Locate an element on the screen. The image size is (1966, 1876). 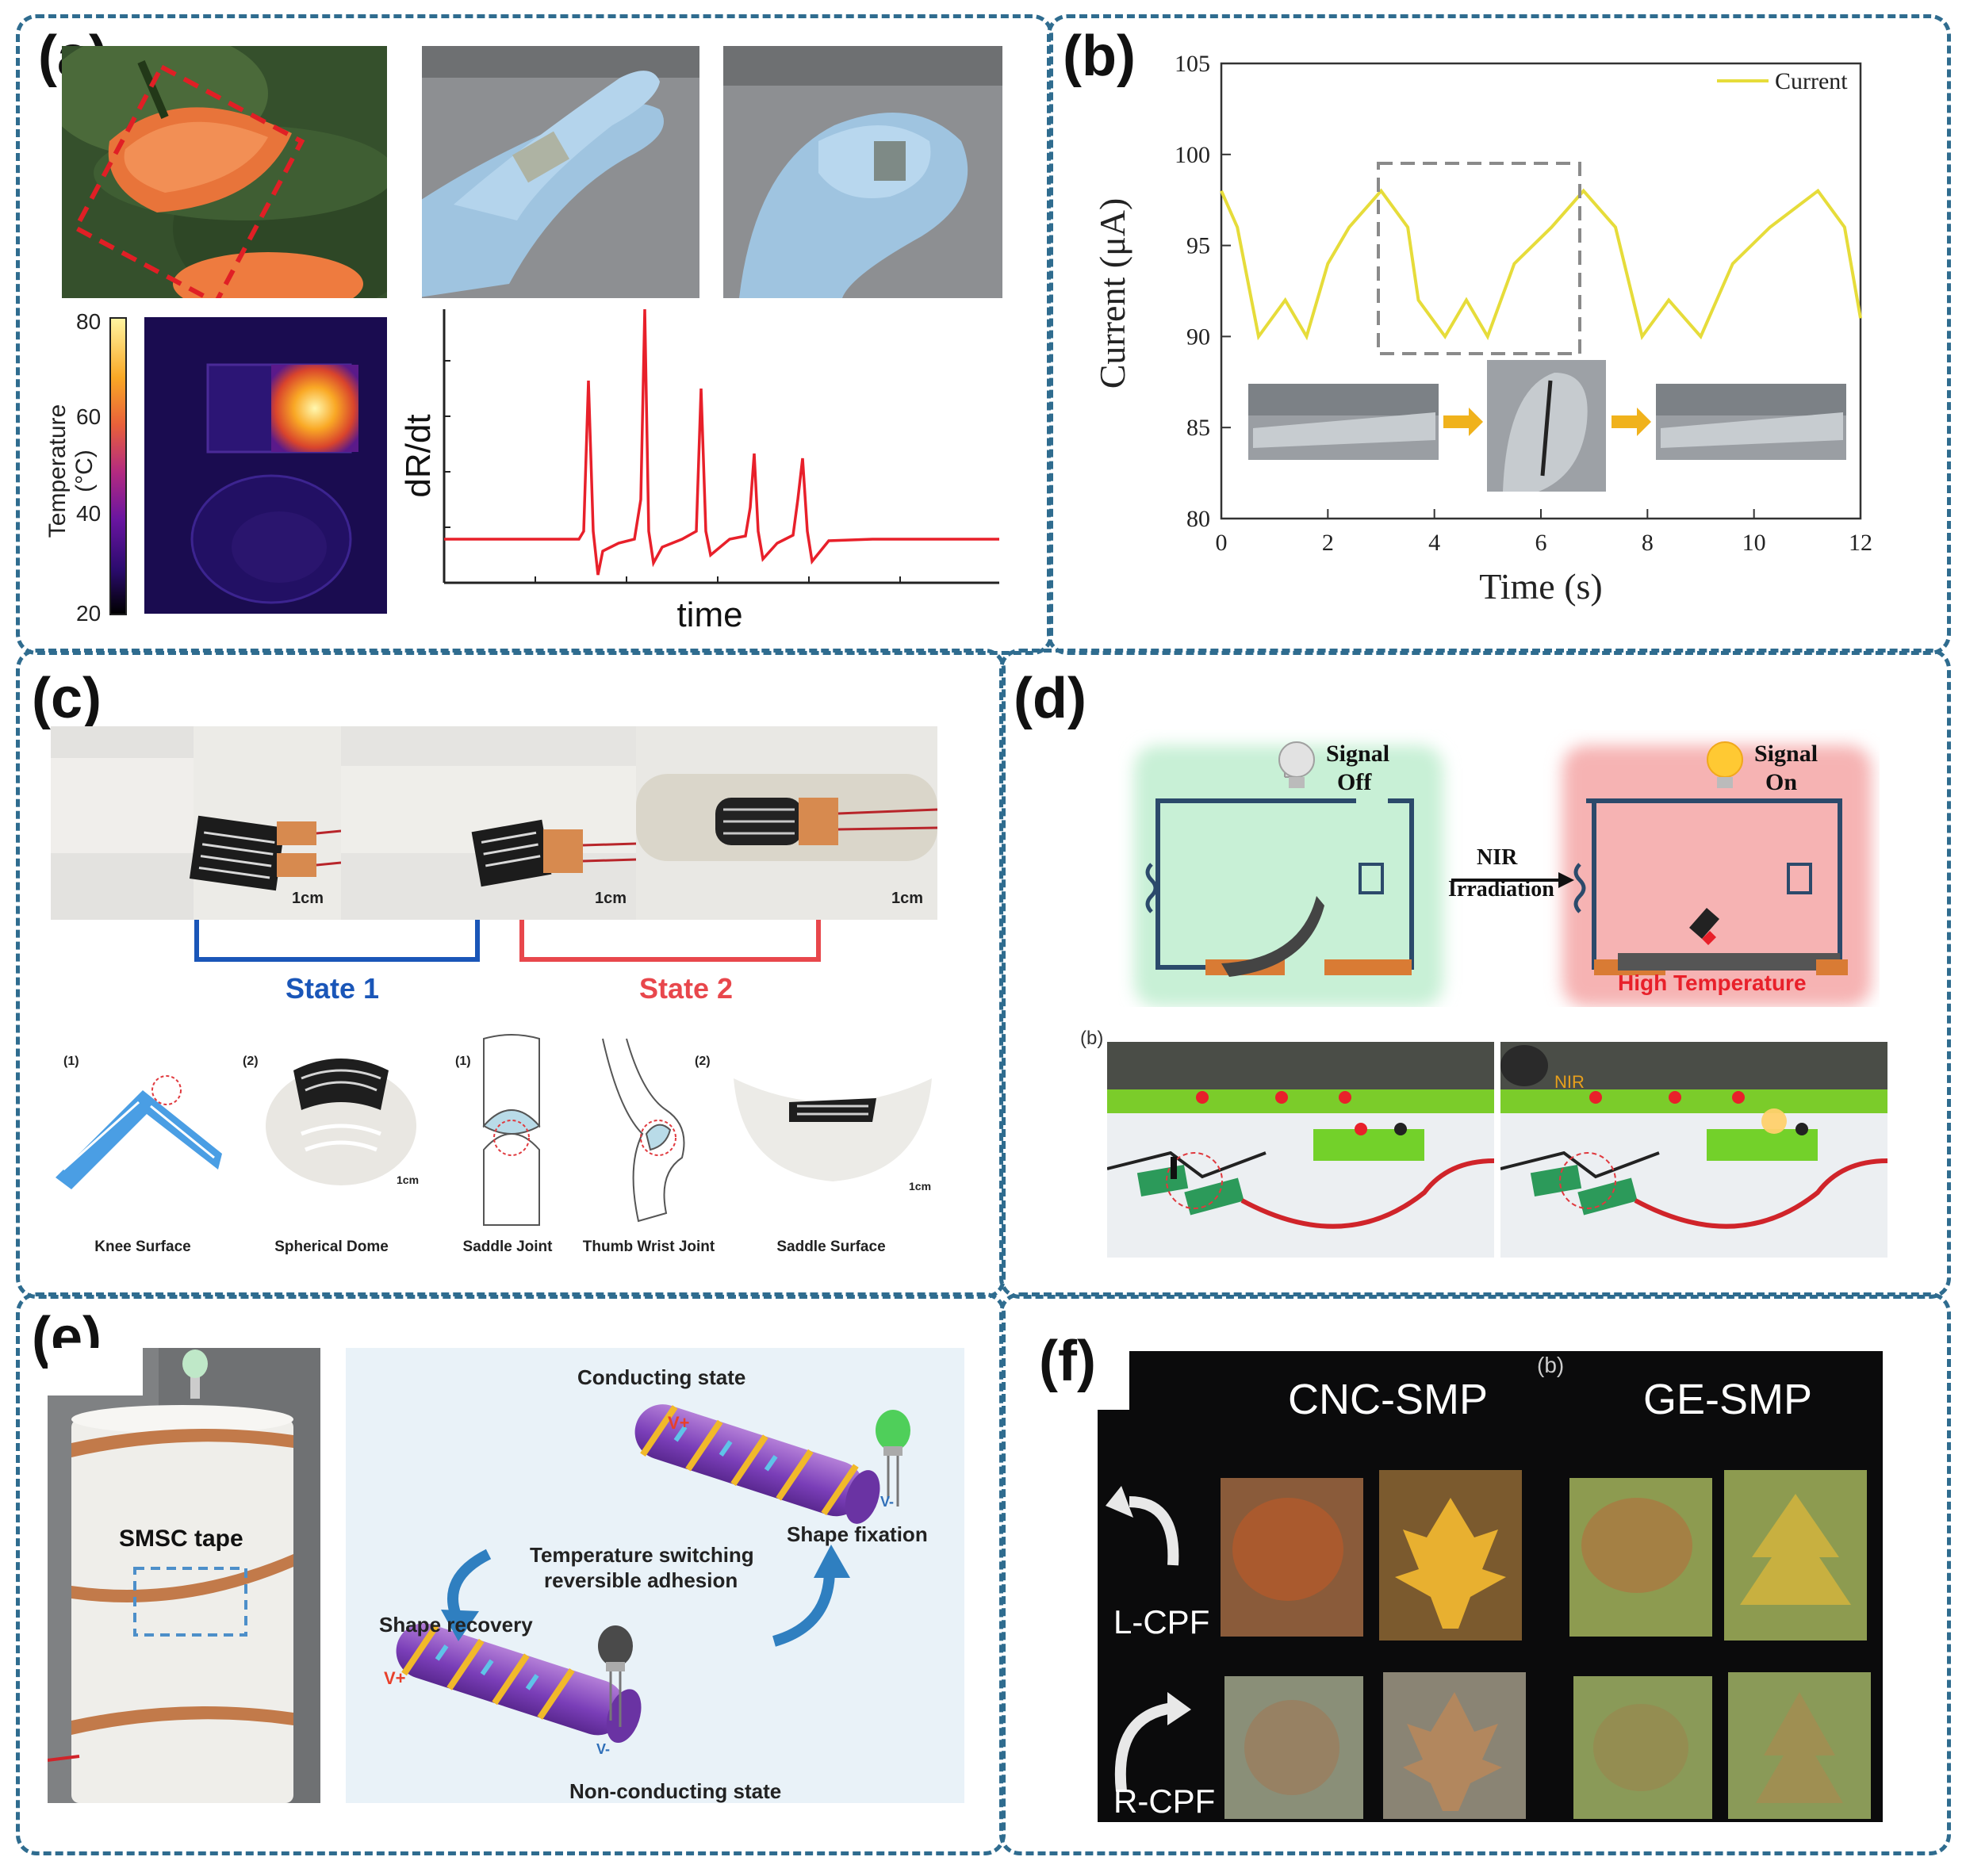
circuit-photo-off is located at coordinates (1300, 1150).